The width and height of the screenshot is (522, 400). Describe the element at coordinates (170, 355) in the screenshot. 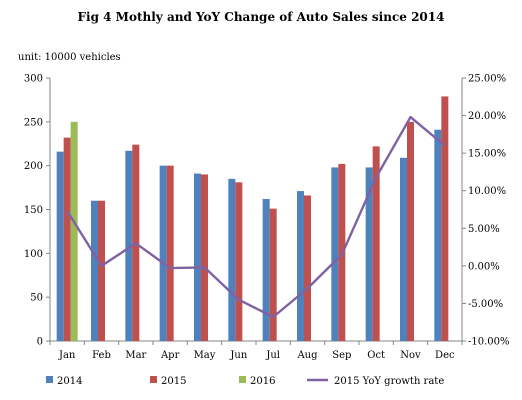

I see `category-label: Apr` at that location.